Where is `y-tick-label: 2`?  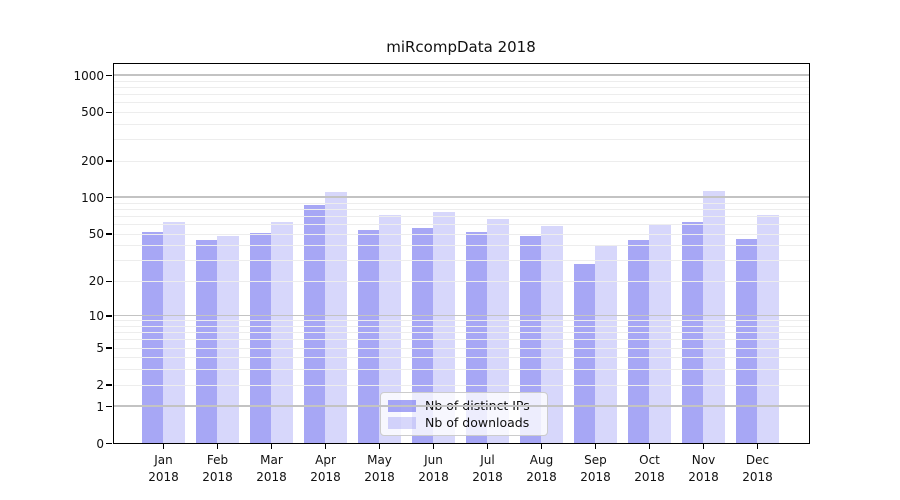
y-tick-label: 2 is located at coordinates (100, 385).